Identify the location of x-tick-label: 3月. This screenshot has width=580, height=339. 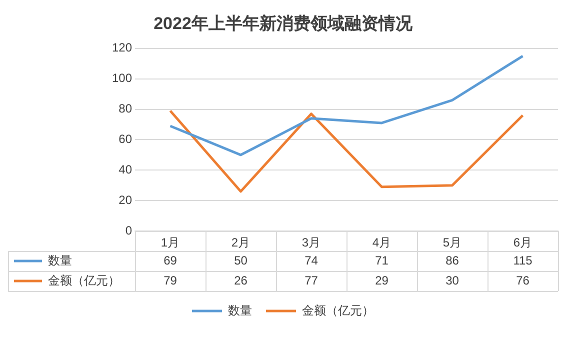
(311, 243).